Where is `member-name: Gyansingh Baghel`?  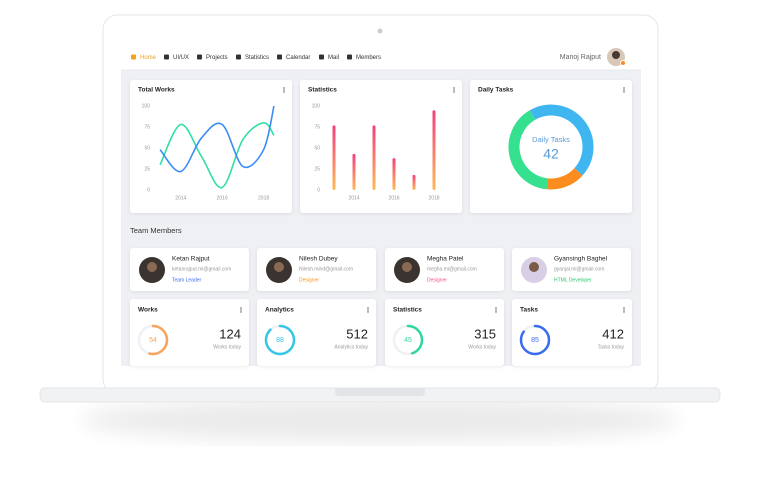 member-name: Gyansingh Baghel is located at coordinates (581, 259).